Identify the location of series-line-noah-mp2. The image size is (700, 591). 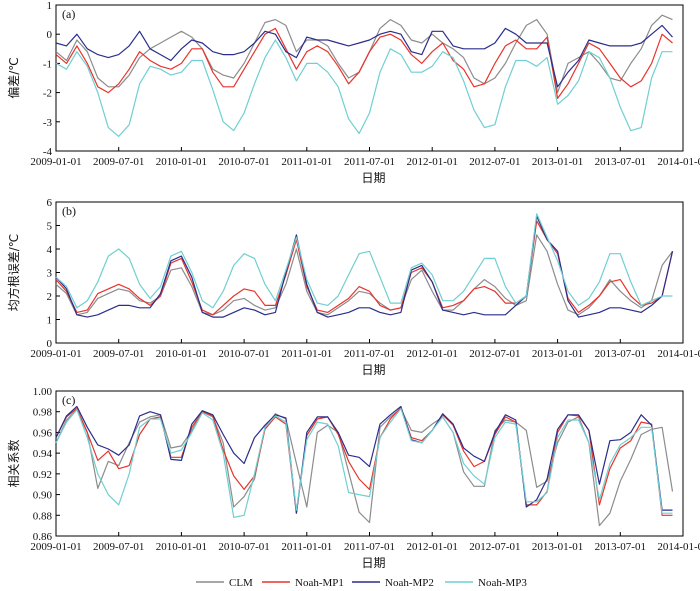
(364, 56).